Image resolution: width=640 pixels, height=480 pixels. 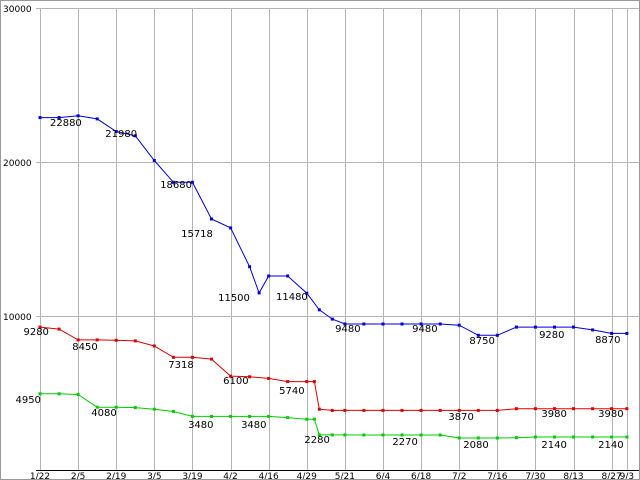 I want to click on data-value-label: 15718, so click(x=197, y=234).